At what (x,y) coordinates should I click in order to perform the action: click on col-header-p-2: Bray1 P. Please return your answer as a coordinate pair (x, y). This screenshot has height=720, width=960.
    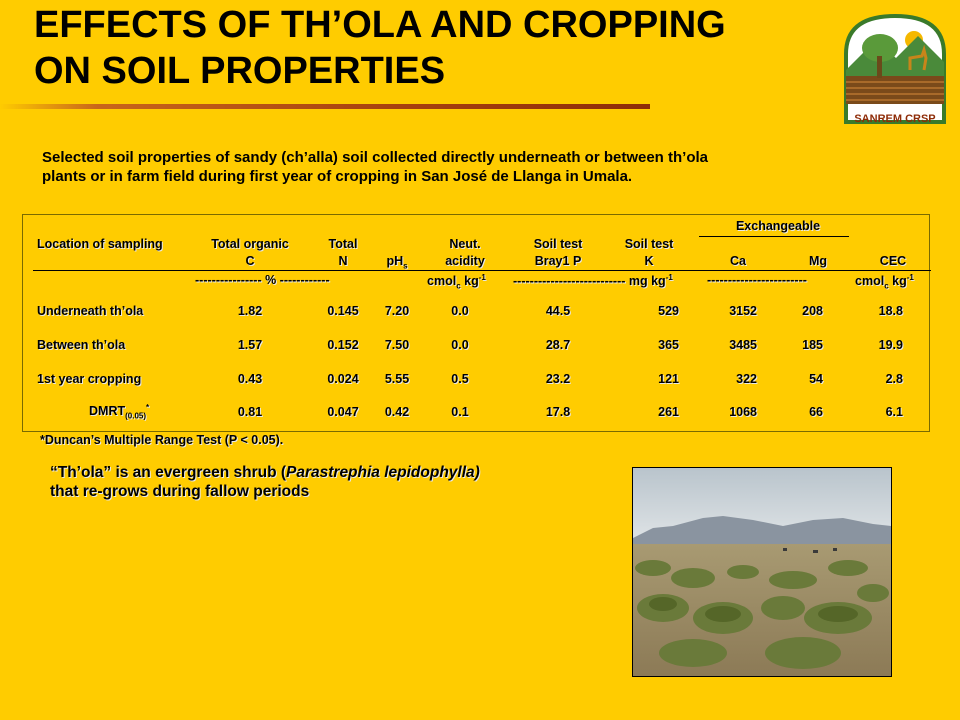
    Looking at the image, I should click on (558, 261).